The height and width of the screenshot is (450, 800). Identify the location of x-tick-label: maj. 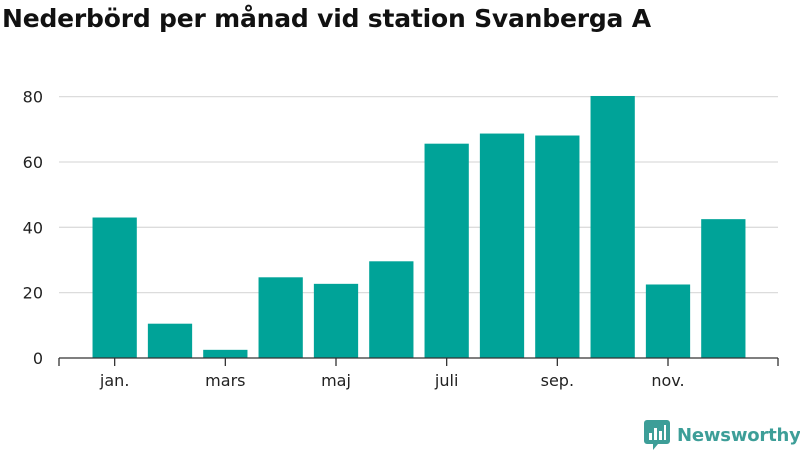
(336, 380).